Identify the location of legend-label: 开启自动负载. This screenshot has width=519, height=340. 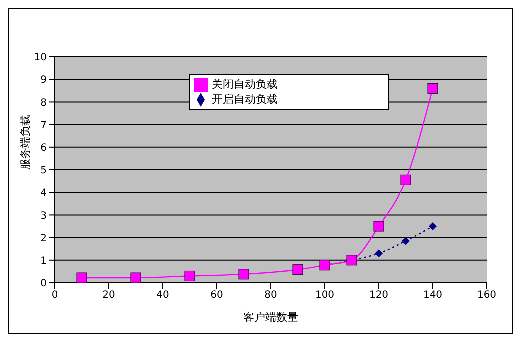
(245, 99).